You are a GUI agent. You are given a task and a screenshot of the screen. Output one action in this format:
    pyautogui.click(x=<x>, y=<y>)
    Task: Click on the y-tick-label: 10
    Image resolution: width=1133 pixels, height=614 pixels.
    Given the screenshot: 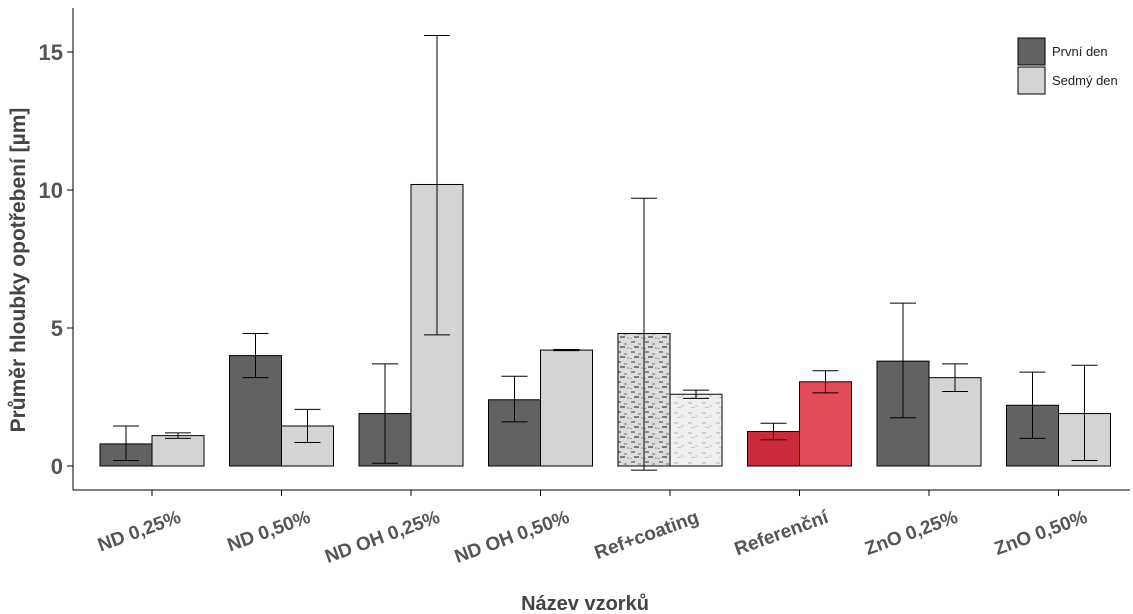 What is the action you would take?
    pyautogui.click(x=51, y=190)
    